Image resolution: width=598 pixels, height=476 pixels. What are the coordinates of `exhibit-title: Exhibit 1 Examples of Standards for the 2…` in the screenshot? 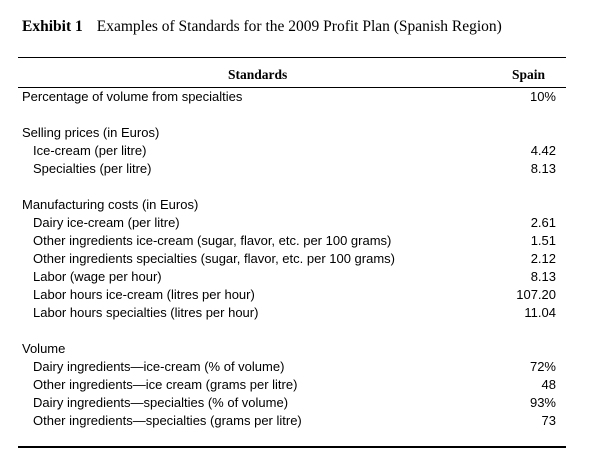 It's located at (262, 27).